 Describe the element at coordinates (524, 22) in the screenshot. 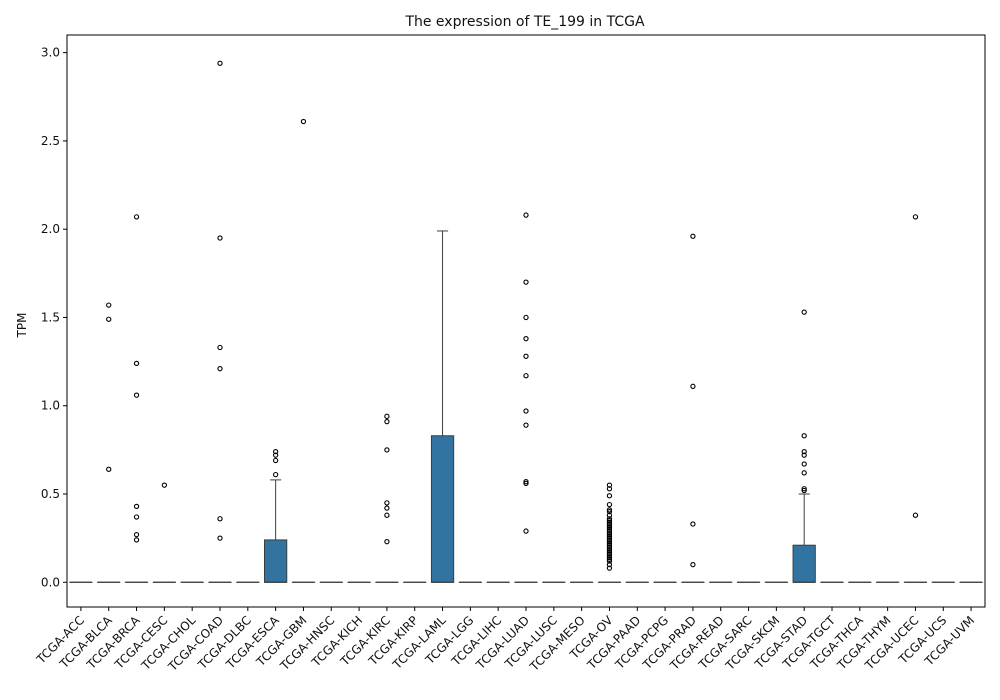

I see `chart-title: The expression of TE_199 in TCGA` at that location.